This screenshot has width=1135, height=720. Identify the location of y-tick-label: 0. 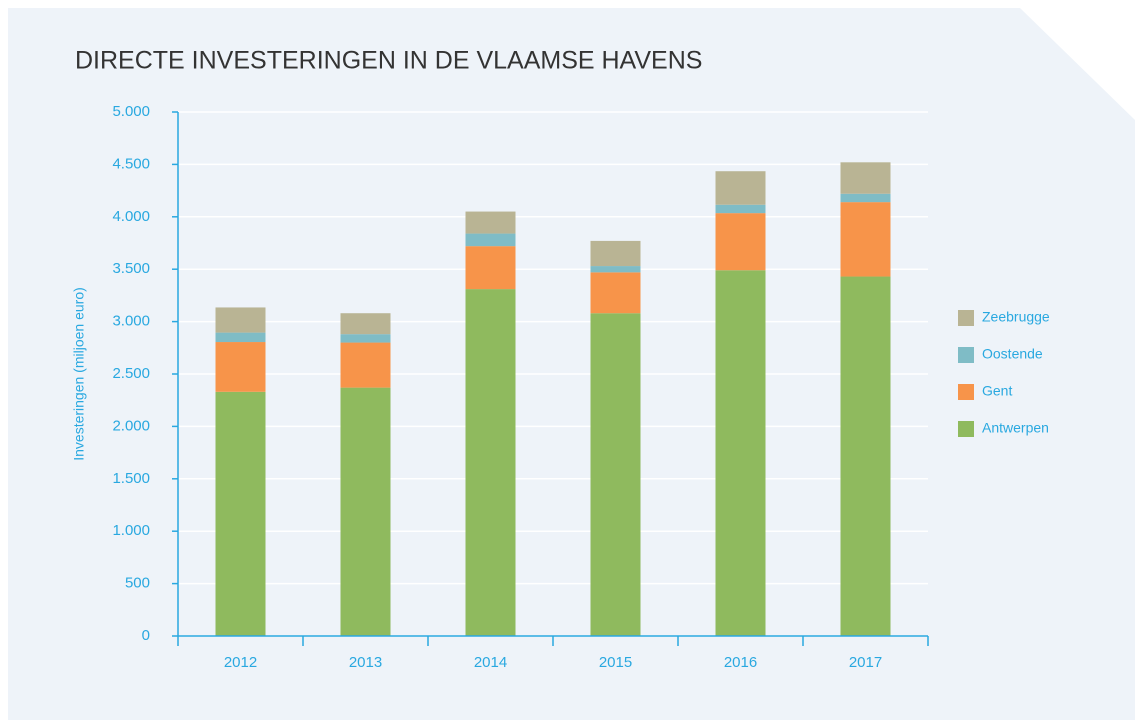
(146, 635).